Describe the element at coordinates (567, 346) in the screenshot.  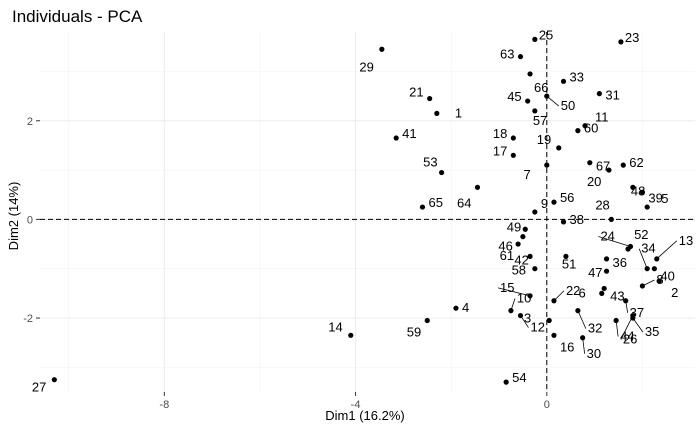
I see `point-label-16: 16` at that location.